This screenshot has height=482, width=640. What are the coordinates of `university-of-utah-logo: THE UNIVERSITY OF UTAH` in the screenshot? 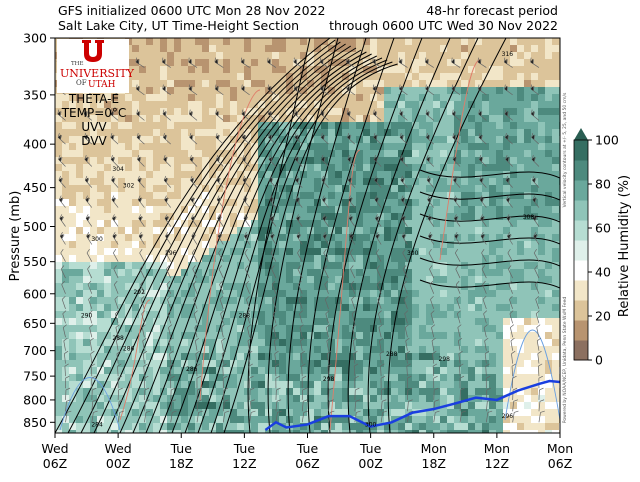 It's located at (96, 66).